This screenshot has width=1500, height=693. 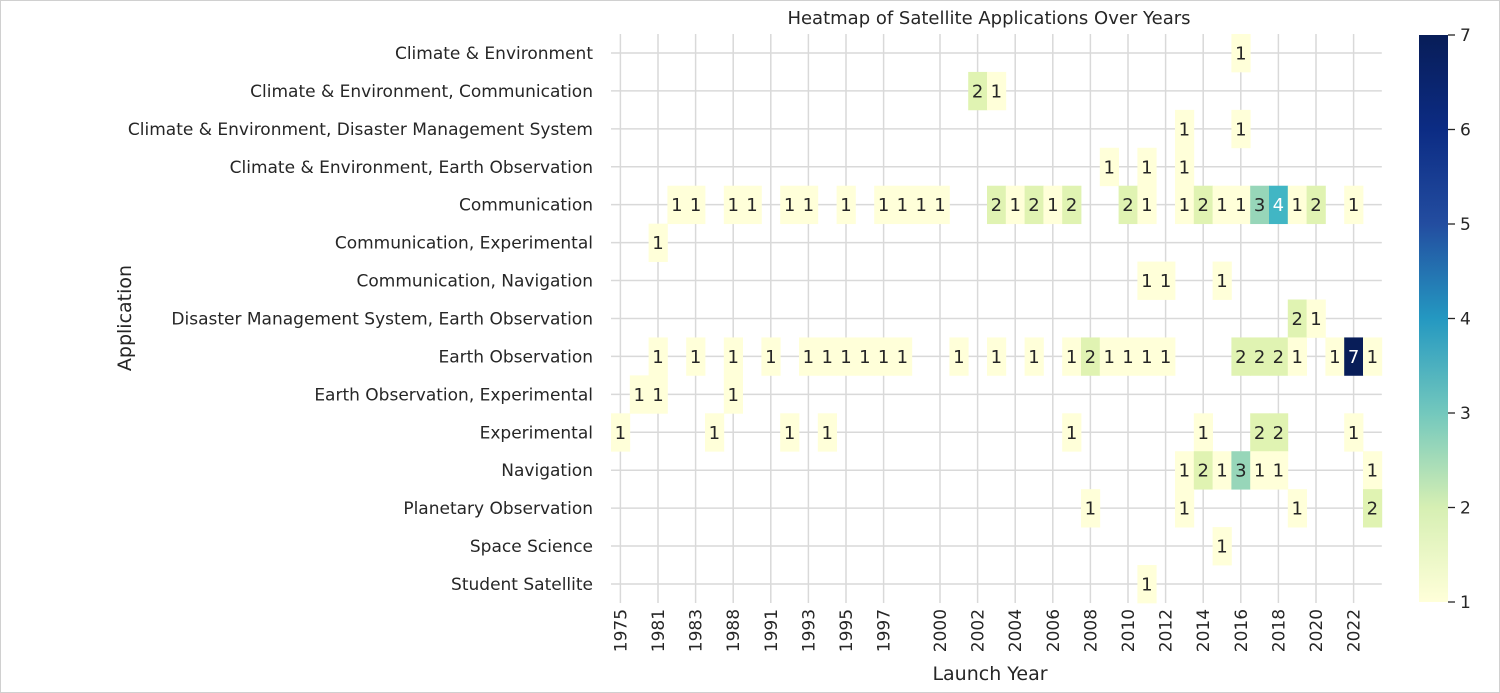 I want to click on x-tick-label: 2002, so click(x=979, y=630).